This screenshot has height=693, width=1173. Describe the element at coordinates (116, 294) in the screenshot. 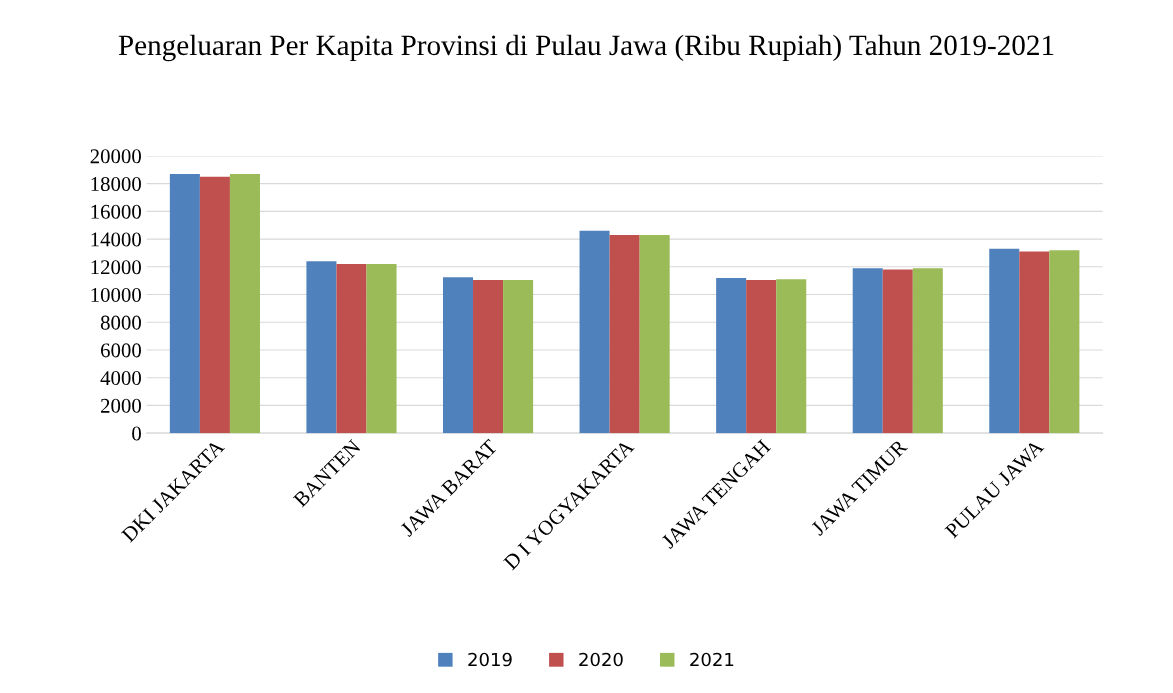

I see `y-tick-label: 10000` at that location.